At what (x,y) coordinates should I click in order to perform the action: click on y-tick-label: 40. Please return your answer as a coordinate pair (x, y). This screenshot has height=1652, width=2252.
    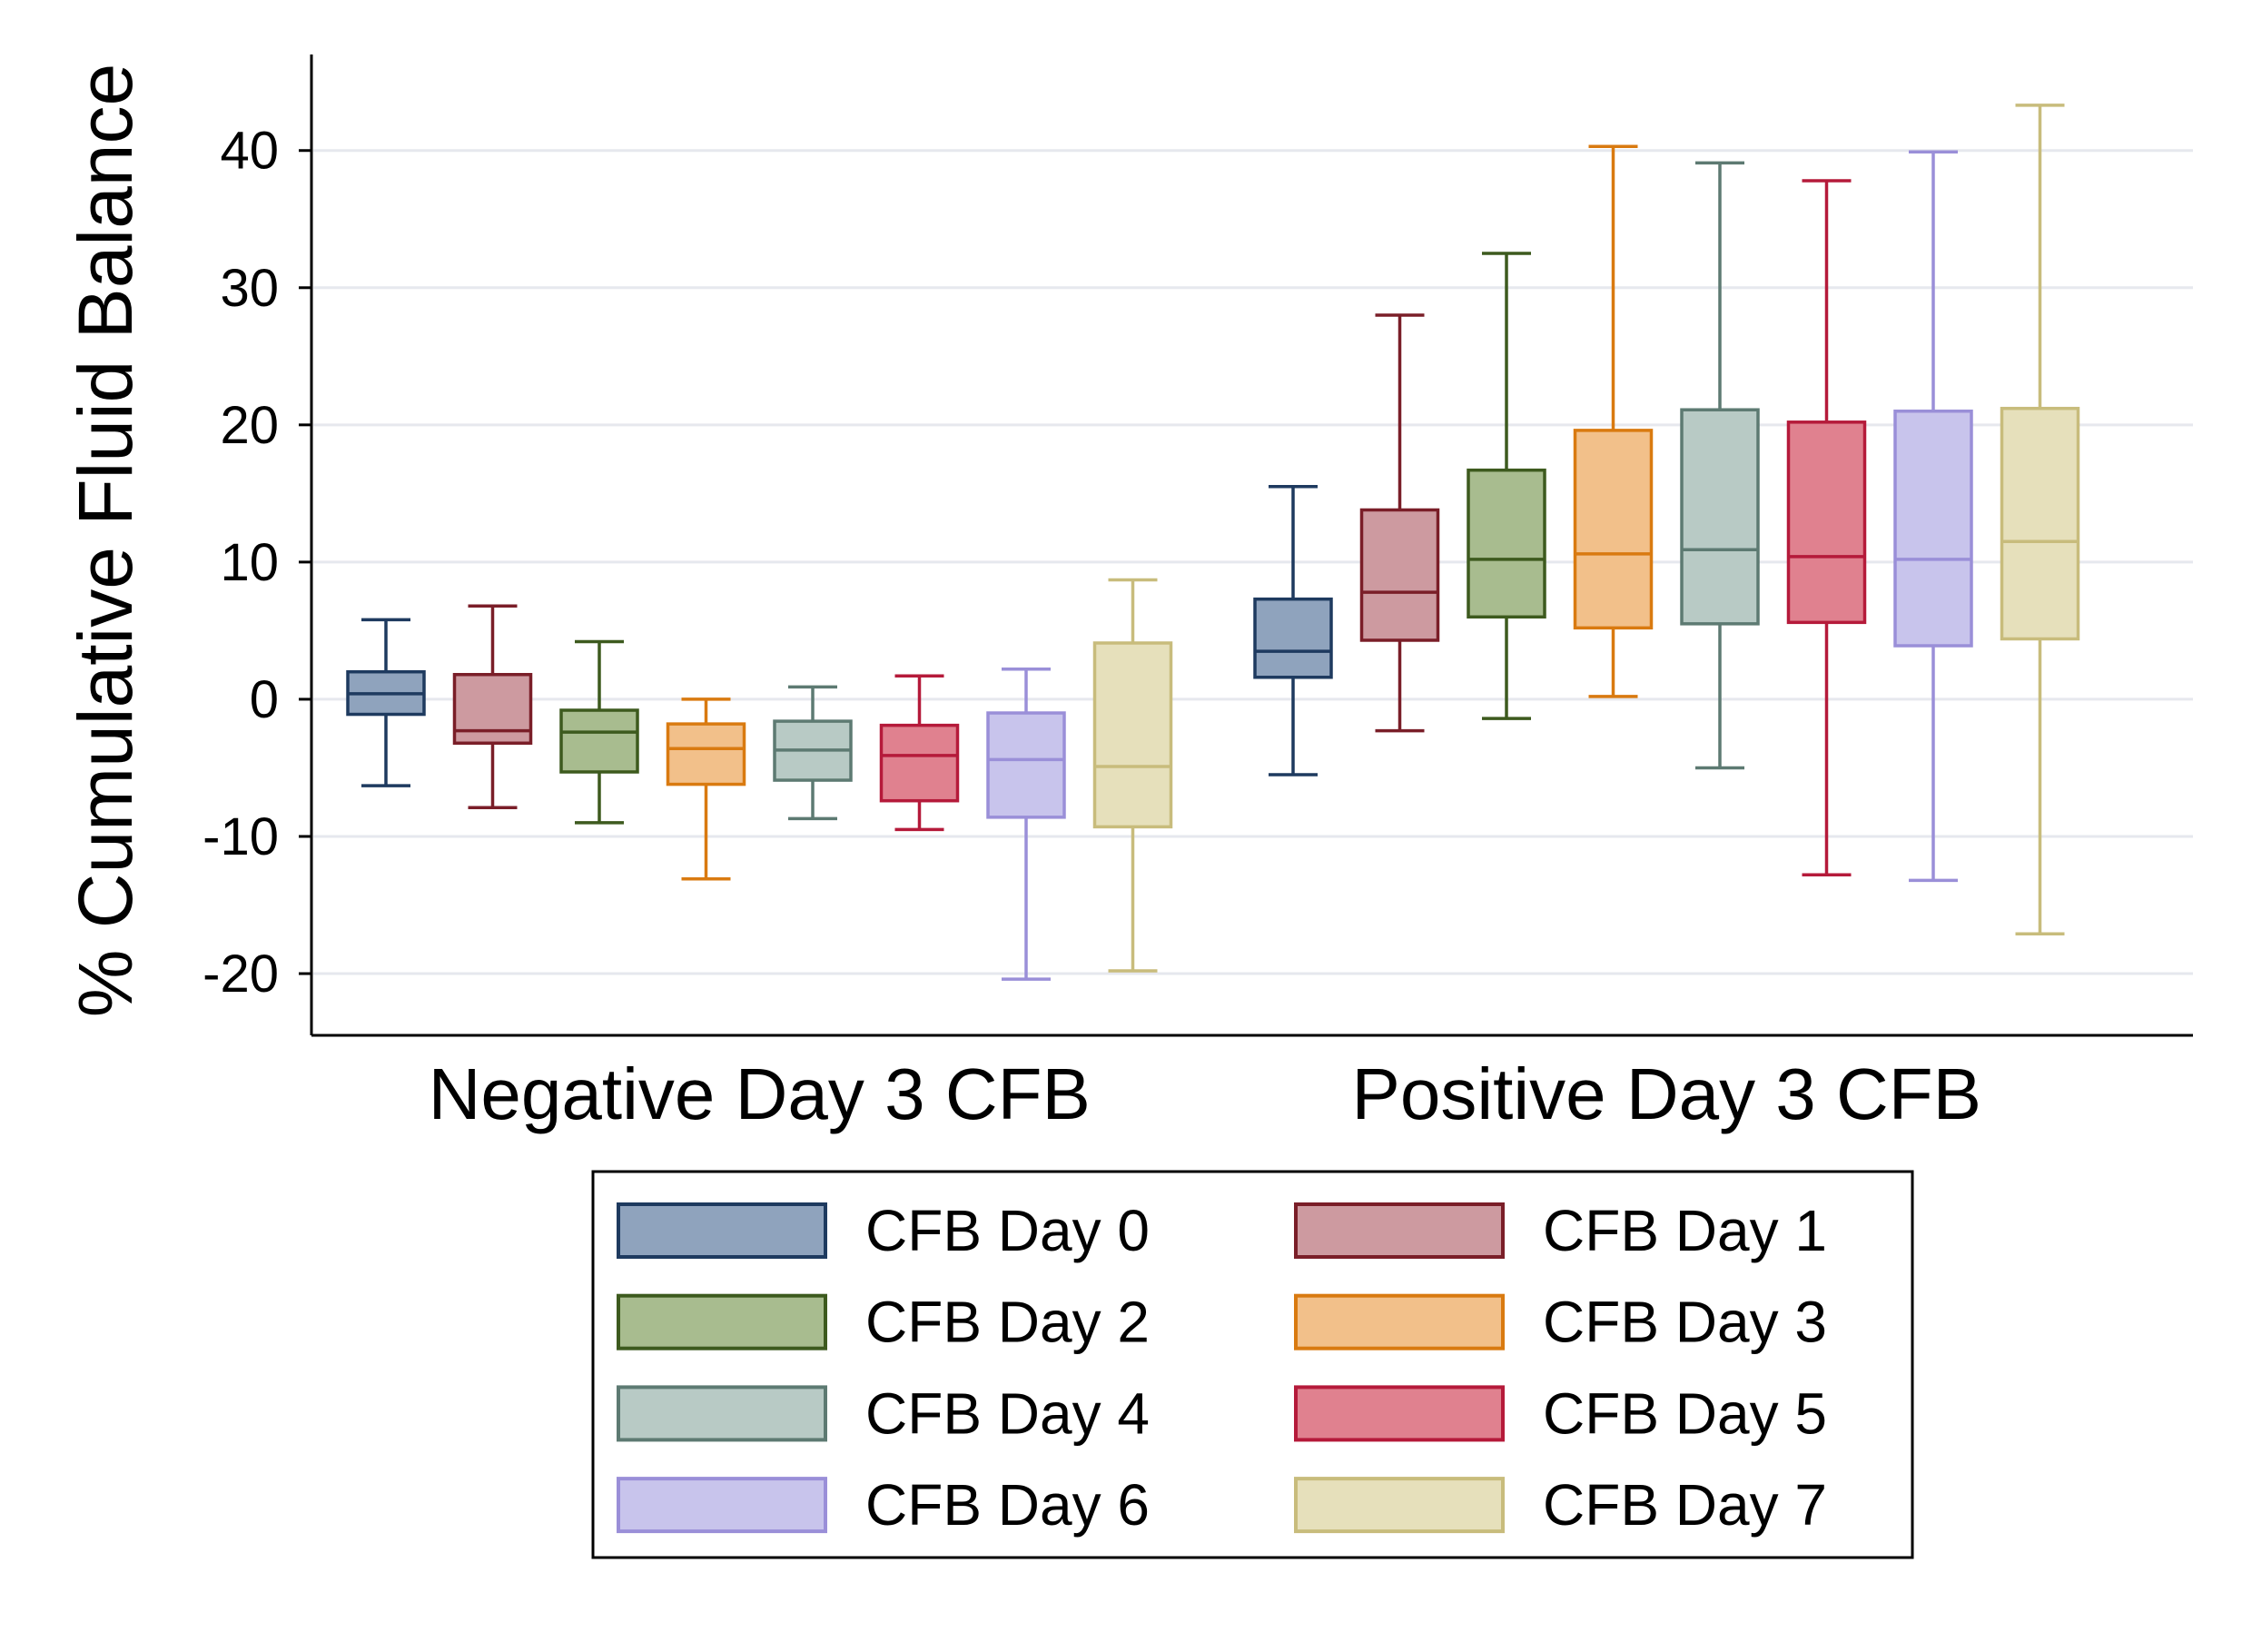
    Looking at the image, I should click on (250, 151).